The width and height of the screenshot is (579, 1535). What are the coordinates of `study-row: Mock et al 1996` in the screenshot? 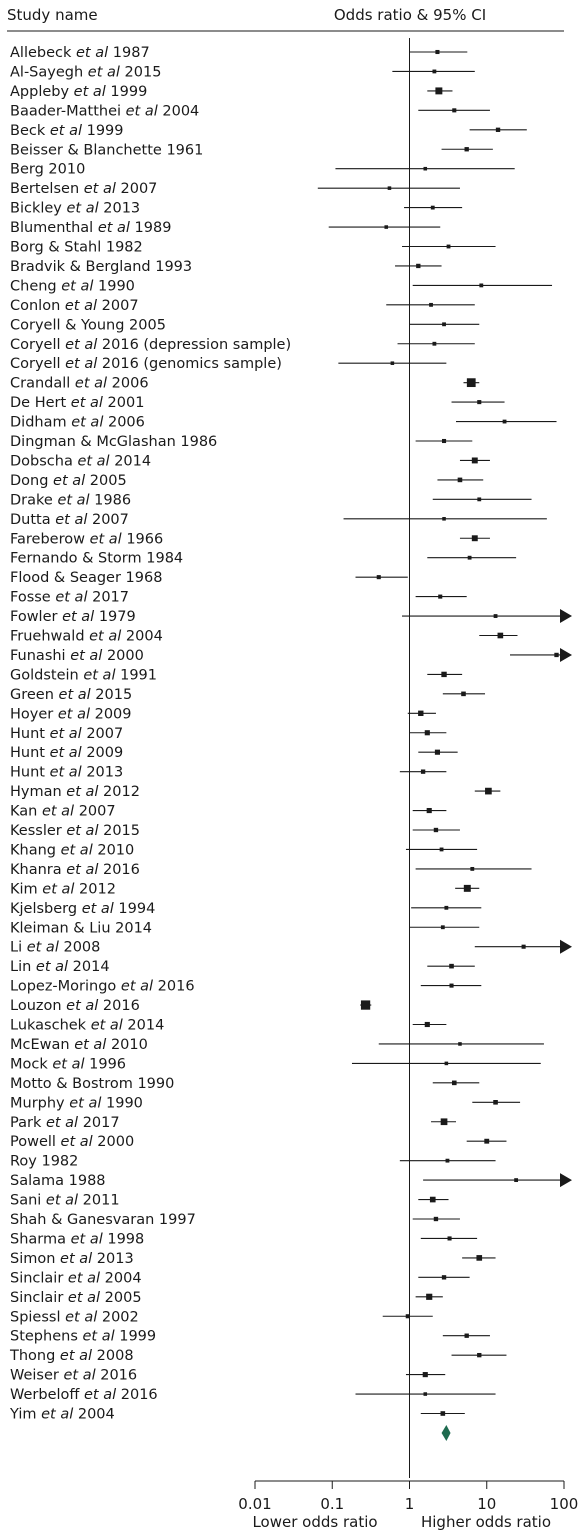 It's located at (275, 1064).